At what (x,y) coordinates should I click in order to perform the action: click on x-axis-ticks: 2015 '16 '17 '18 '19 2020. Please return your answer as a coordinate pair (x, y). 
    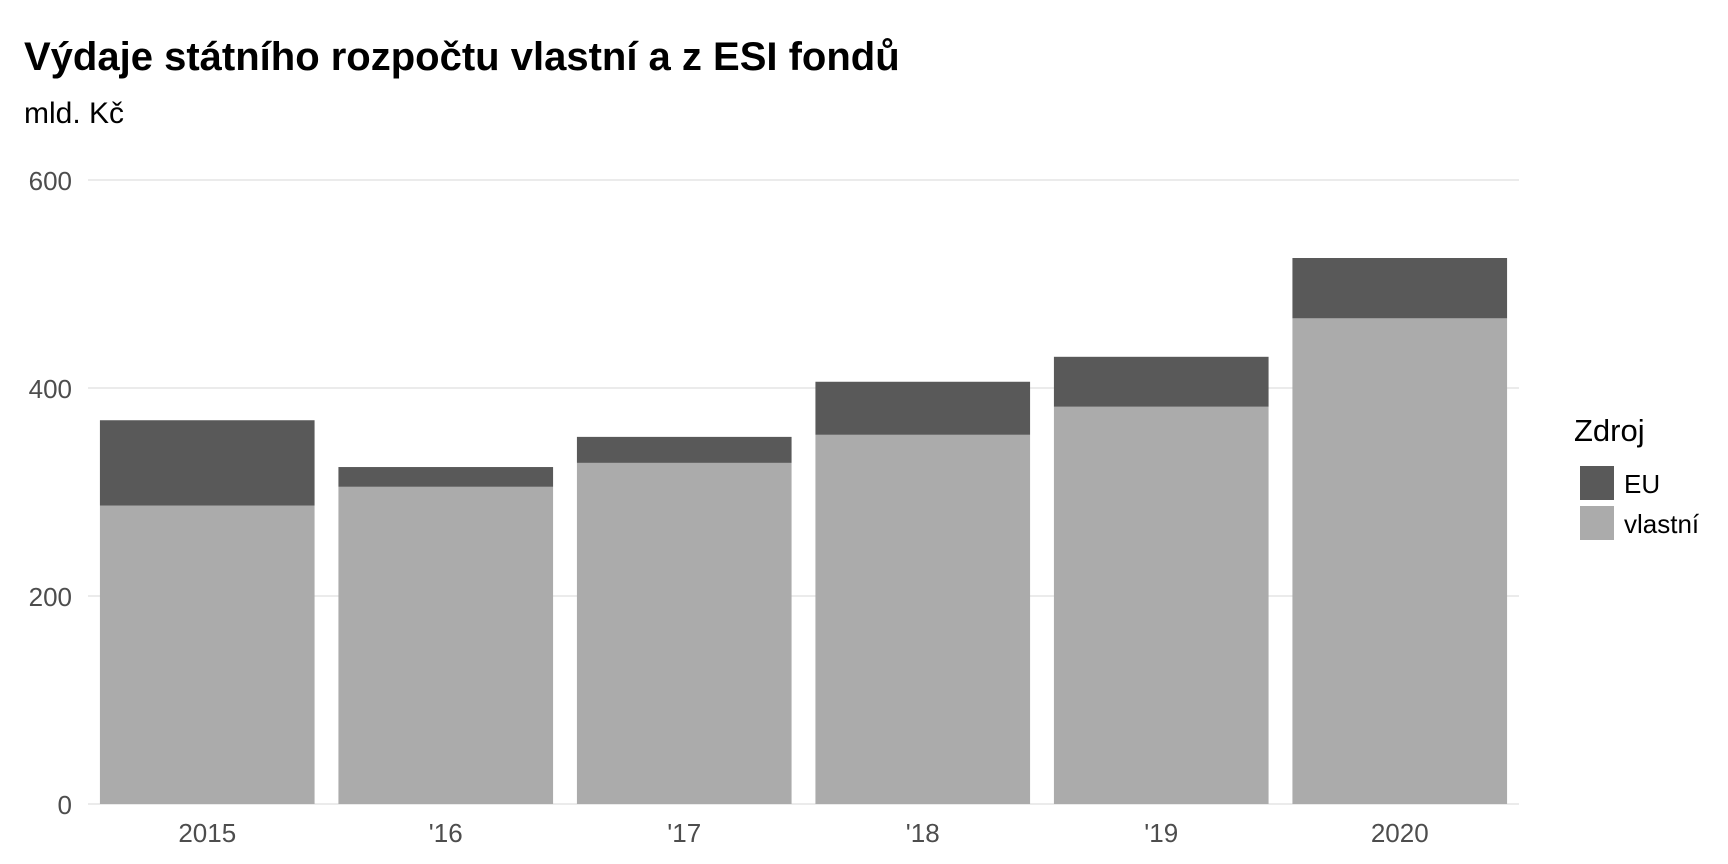
    Looking at the image, I should click on (803, 833).